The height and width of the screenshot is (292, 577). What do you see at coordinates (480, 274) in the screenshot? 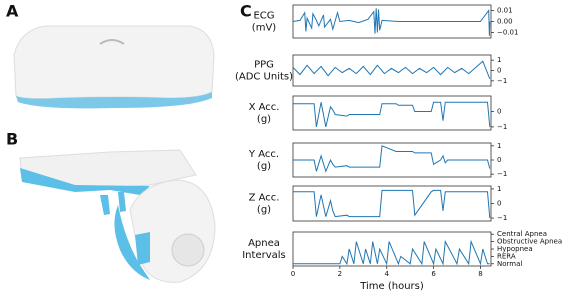
I see `x-tick-label: 8` at bounding box center [480, 274].